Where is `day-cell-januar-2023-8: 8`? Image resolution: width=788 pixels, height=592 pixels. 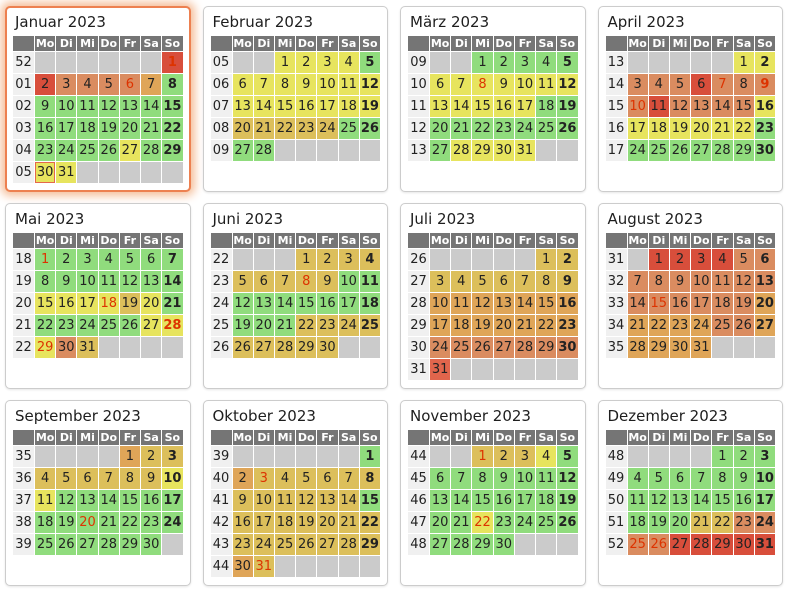 day-cell-januar-2023-8: 8 is located at coordinates (172, 84).